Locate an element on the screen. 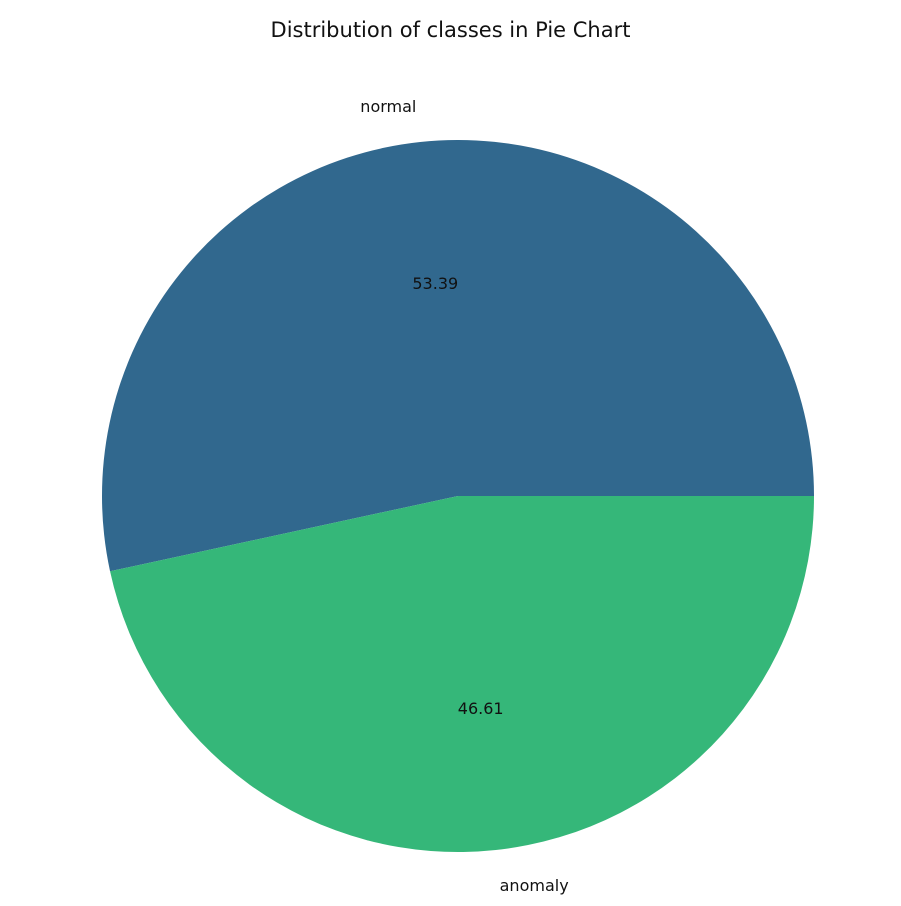 The image size is (901, 906). slice-value-anomaly: 46.61 is located at coordinates (481, 708).